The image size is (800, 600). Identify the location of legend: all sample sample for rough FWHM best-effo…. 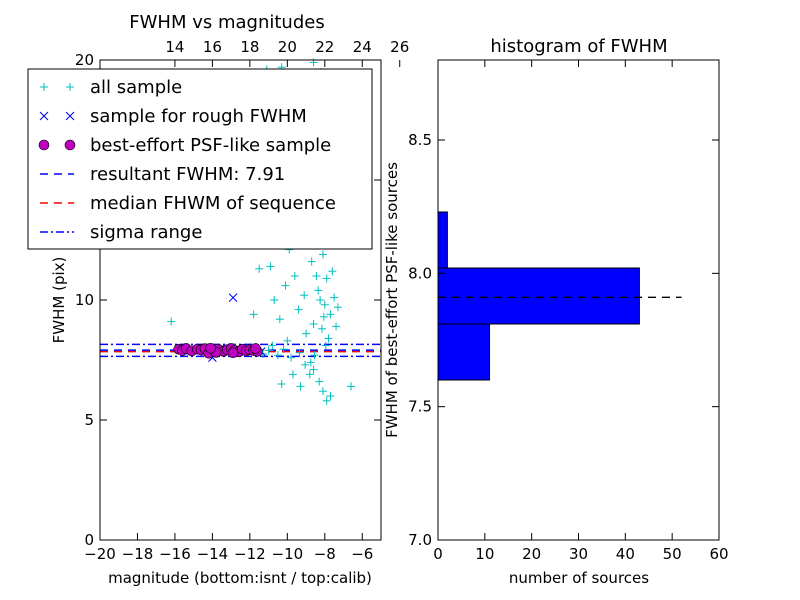
(200, 159).